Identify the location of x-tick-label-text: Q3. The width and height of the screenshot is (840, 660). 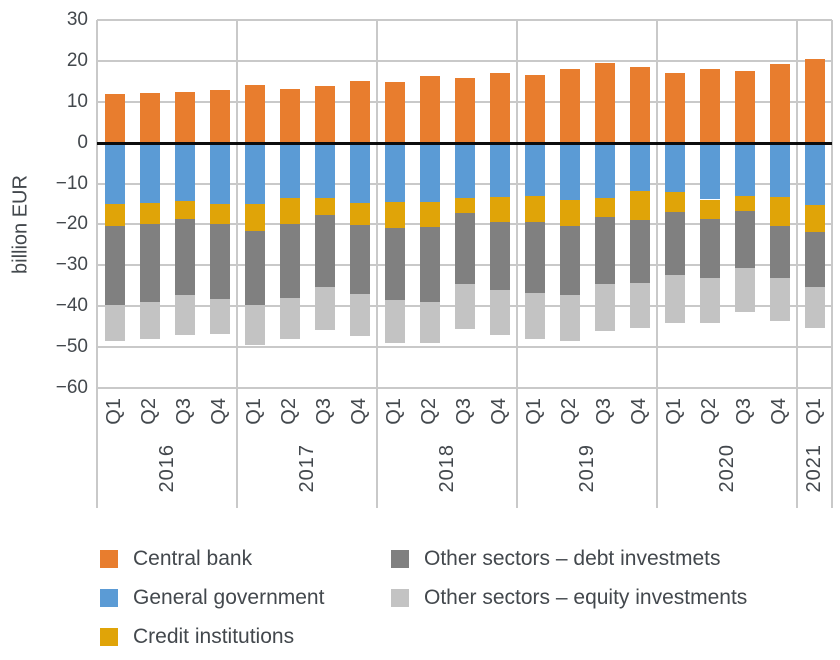
(184, 411).